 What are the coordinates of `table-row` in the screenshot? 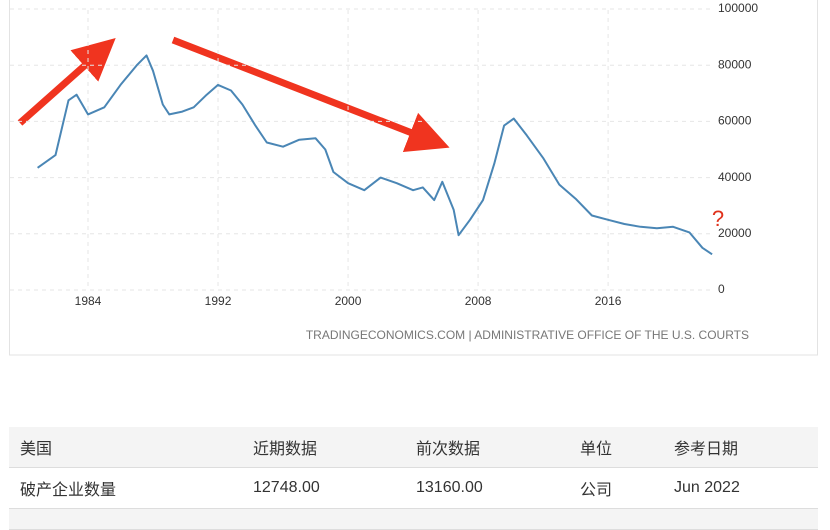 It's located at (413, 519).